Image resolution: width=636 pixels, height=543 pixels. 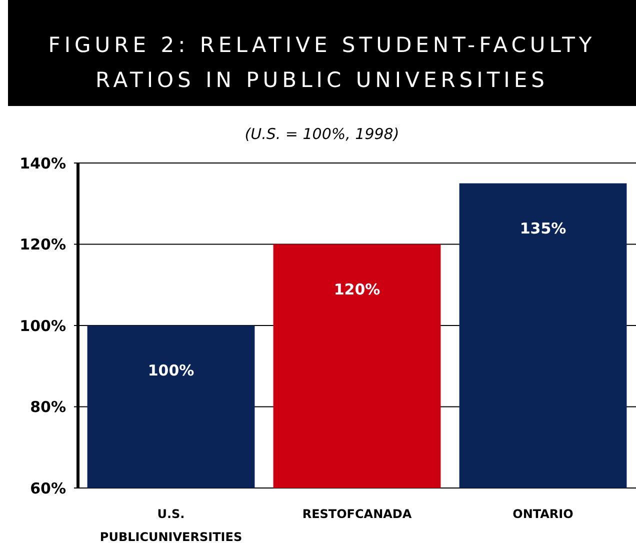 What do you see at coordinates (357, 514) in the screenshot?
I see `x-tick-label: RESTOFCANADA` at bounding box center [357, 514].